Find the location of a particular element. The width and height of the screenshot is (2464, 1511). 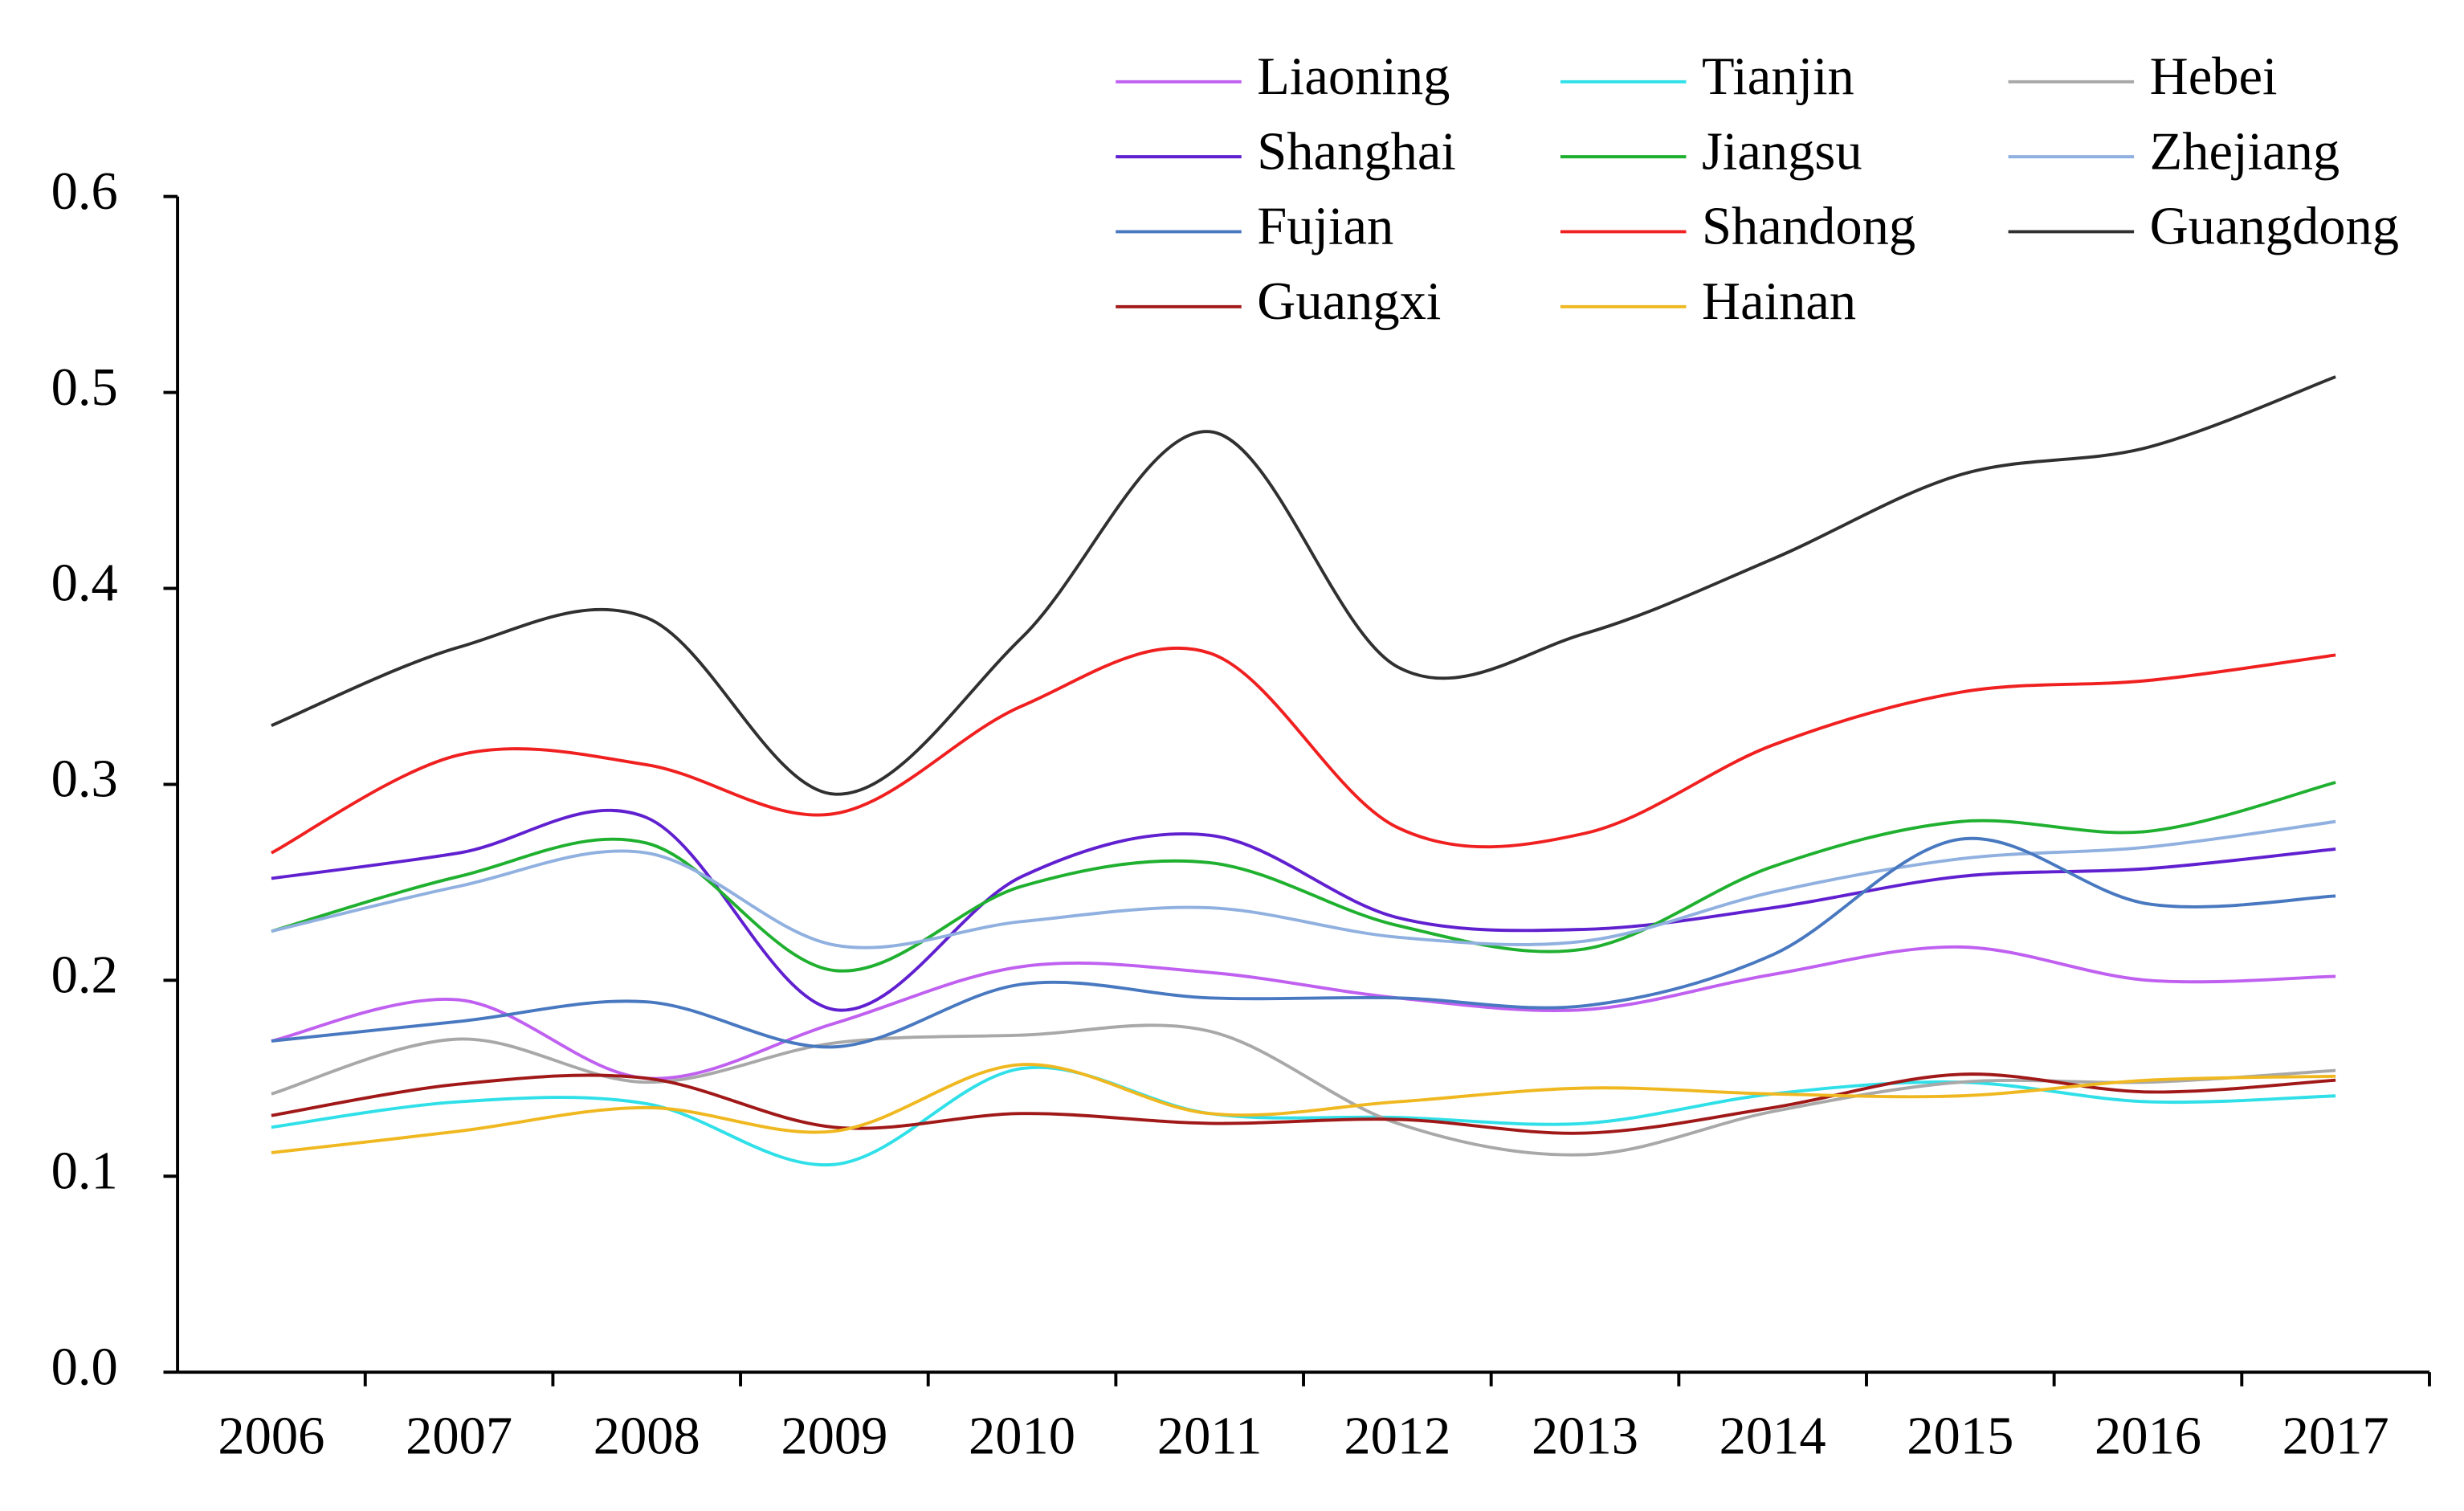

y-tick-label: 0.3 is located at coordinates (84, 779).